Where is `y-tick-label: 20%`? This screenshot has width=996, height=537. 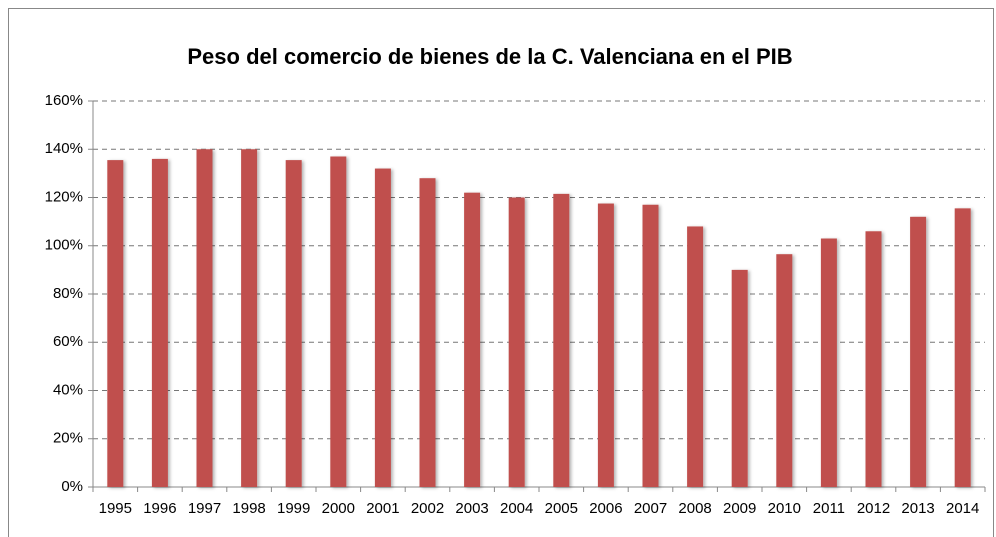 y-tick-label: 20% is located at coordinates (68, 438).